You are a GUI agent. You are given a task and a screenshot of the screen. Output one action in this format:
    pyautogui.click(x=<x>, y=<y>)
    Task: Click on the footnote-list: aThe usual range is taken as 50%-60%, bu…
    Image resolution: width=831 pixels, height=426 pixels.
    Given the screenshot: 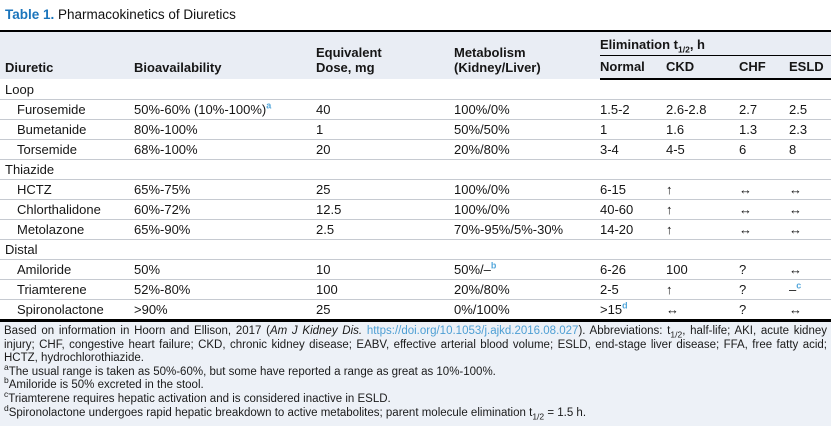 What is the action you would take?
    pyautogui.click(x=415, y=392)
    